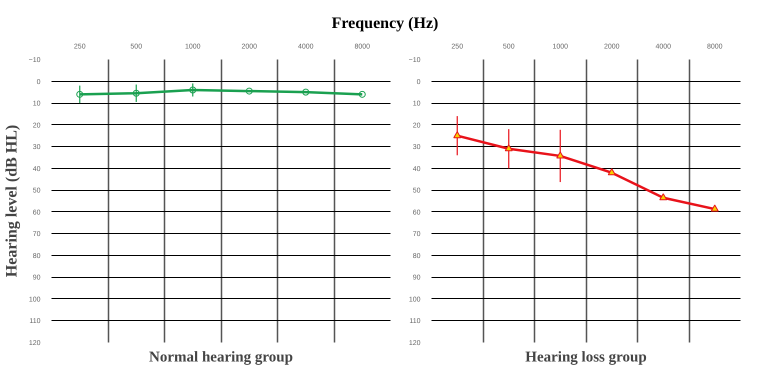 This screenshot has height=392, width=775. Describe the element at coordinates (385, 24) in the screenshot. I see `x-axis-title: Frequency (Hz)` at that location.